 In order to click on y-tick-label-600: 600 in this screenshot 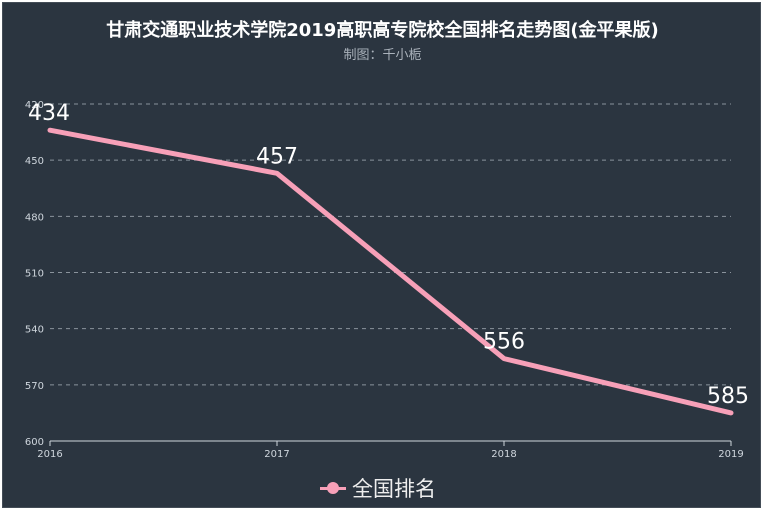, I will do `click(34, 442)`.